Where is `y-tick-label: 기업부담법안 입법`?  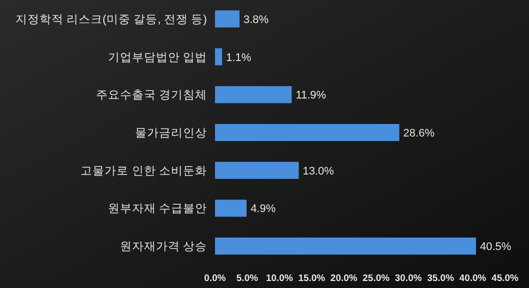
y-tick-label: 기업부담법안 입법 is located at coordinates (157, 58).